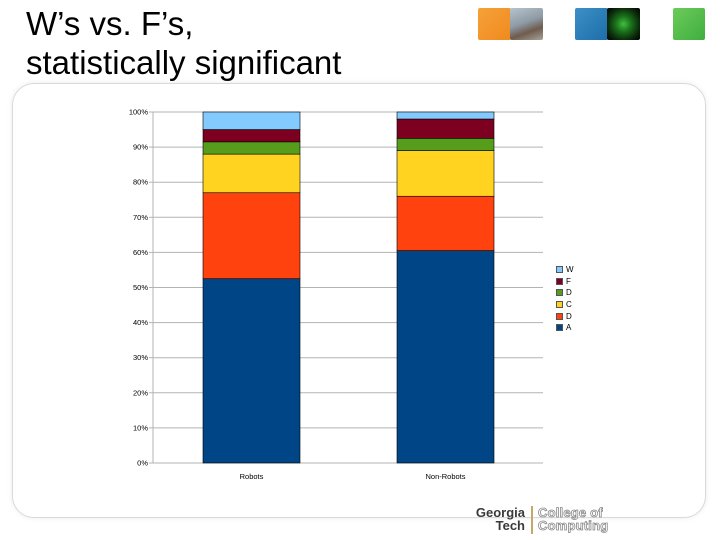  What do you see at coordinates (526, 24) in the screenshot?
I see `campus-photo-image` at bounding box center [526, 24].